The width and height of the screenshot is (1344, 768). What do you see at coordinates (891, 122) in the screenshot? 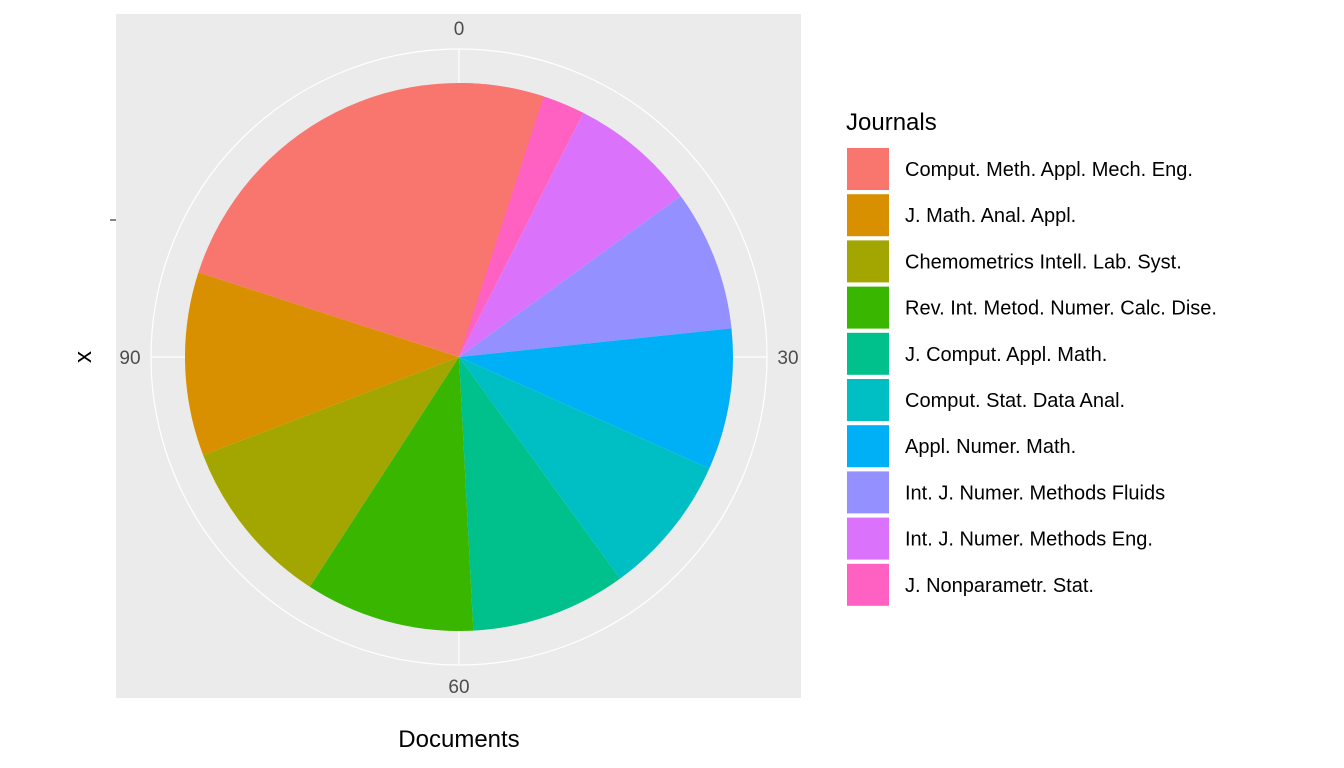
I see `legend-title: Journals` at bounding box center [891, 122].